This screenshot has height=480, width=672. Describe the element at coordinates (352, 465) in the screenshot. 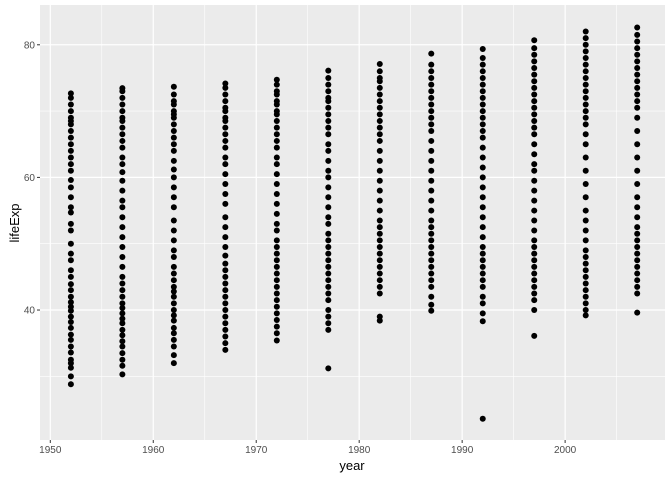

I see `x-axis-label: year` at that location.